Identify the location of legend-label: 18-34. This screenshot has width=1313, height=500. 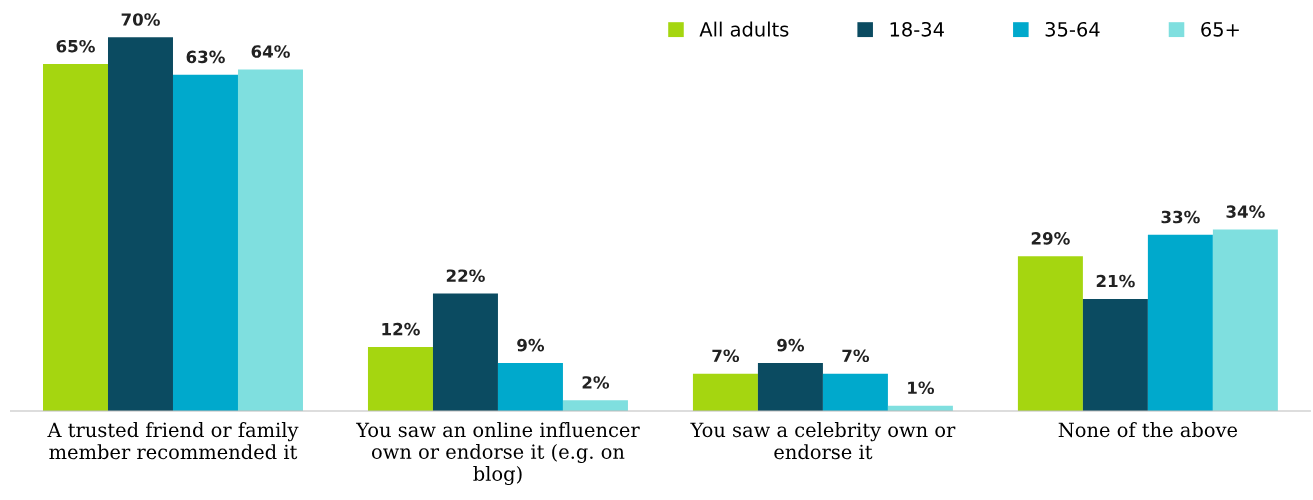
(917, 29).